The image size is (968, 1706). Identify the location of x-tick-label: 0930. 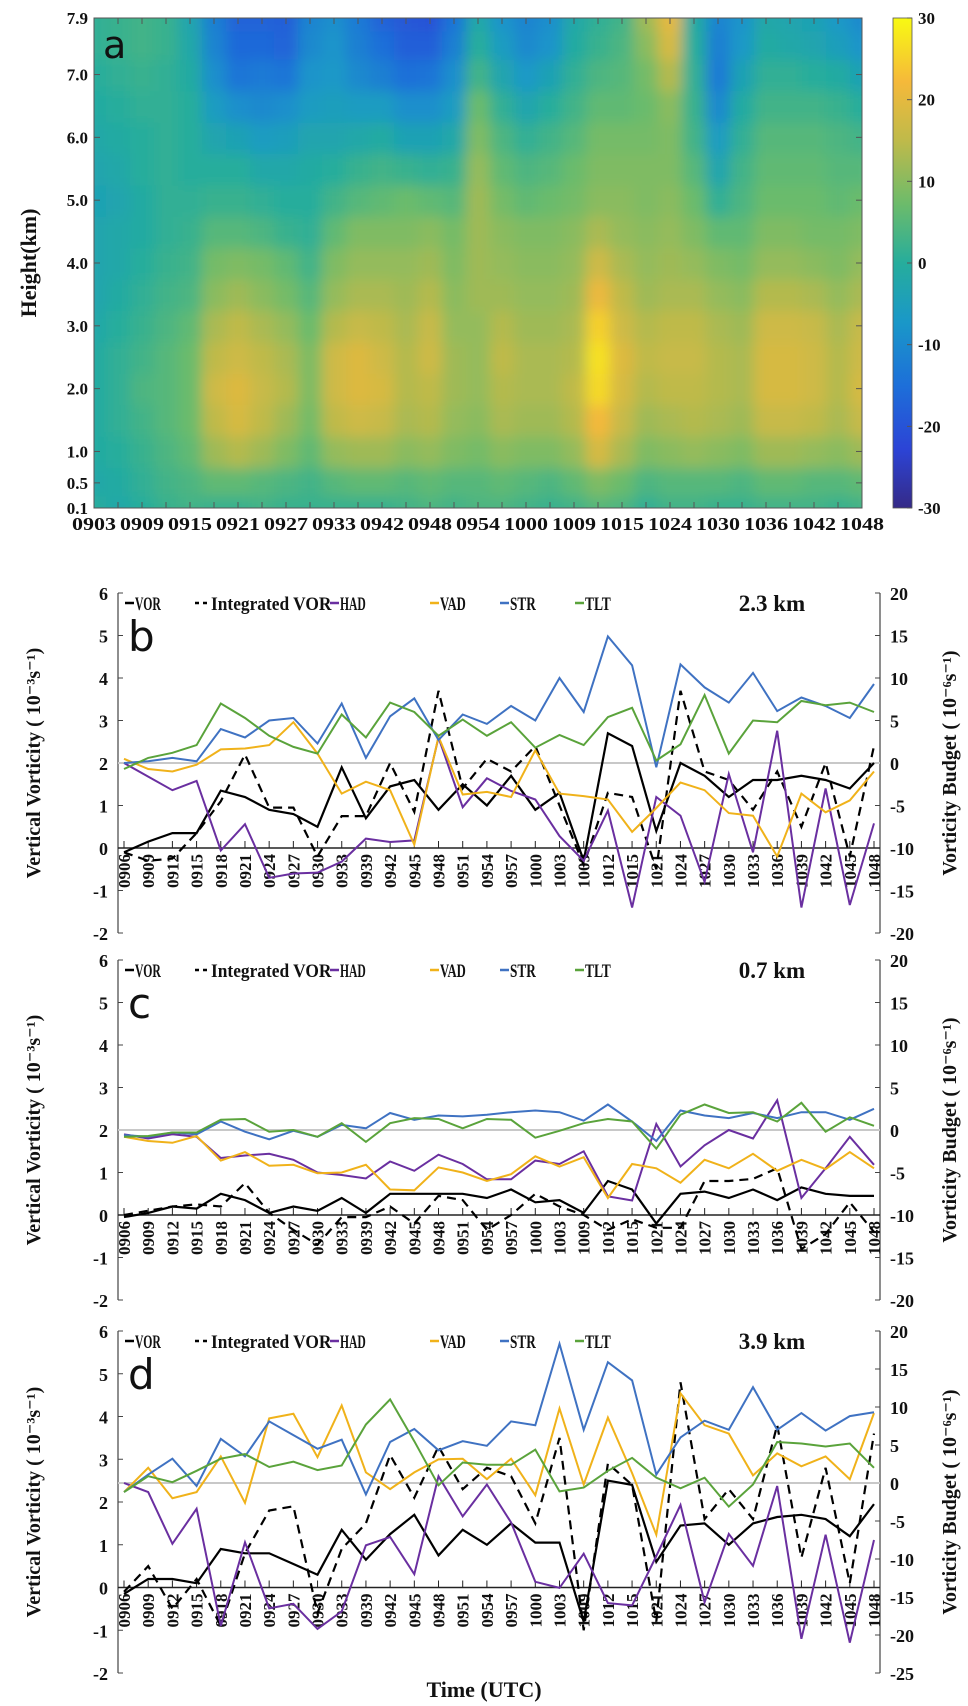
(318, 1238).